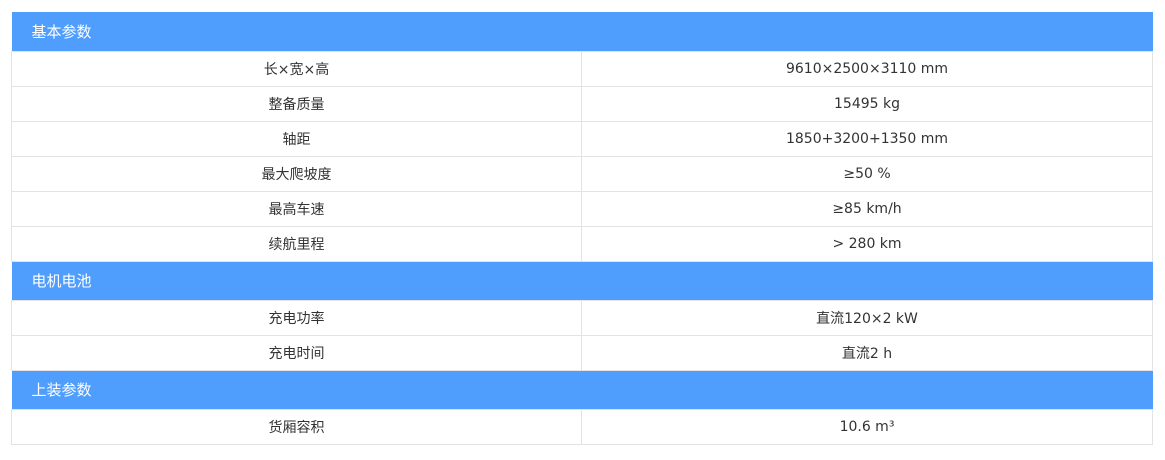 The height and width of the screenshot is (460, 1165). Describe the element at coordinates (296, 173) in the screenshot. I see `param-label: 最大爬坡度` at that location.